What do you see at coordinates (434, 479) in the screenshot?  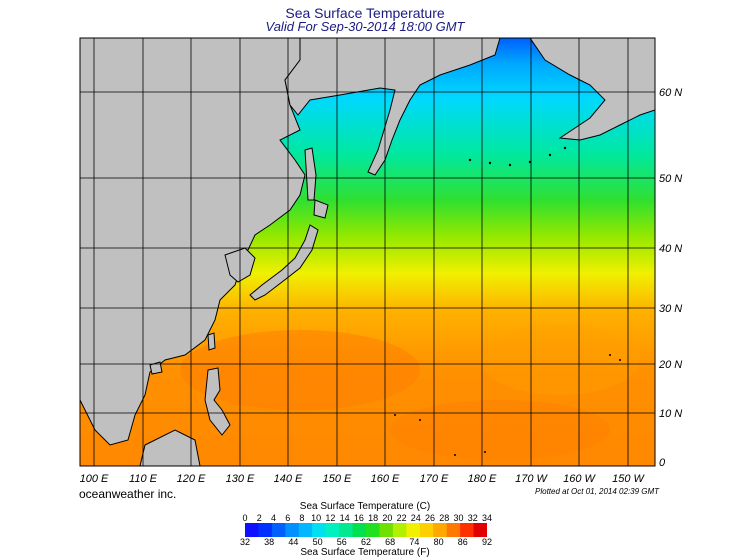 I see `lon-label-170e: 170 E` at bounding box center [434, 479].